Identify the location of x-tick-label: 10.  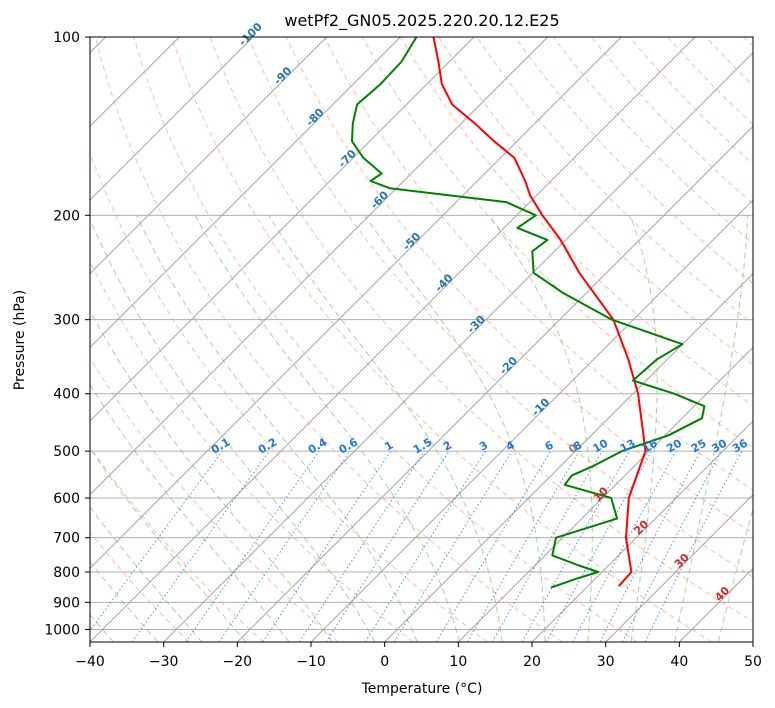
(458, 662).